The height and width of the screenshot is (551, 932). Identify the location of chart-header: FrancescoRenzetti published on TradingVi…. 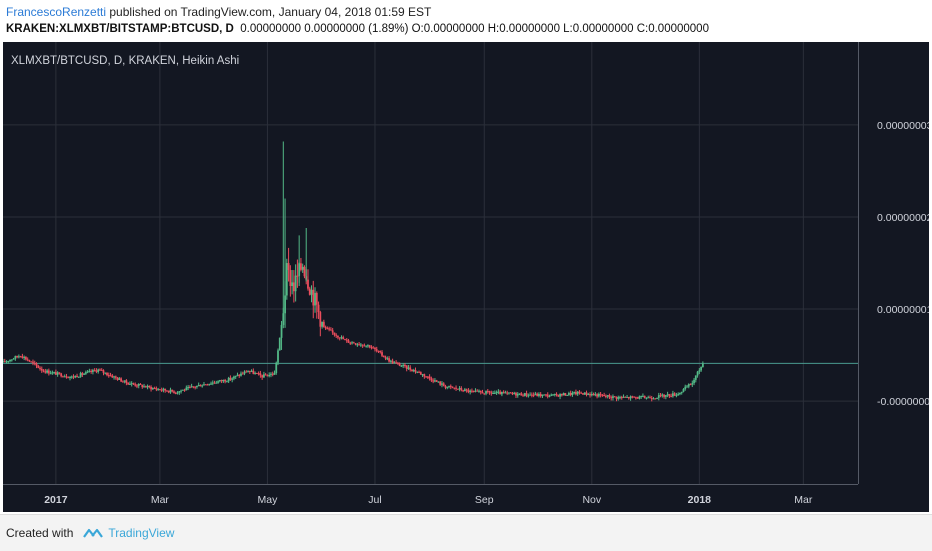
(466, 20).